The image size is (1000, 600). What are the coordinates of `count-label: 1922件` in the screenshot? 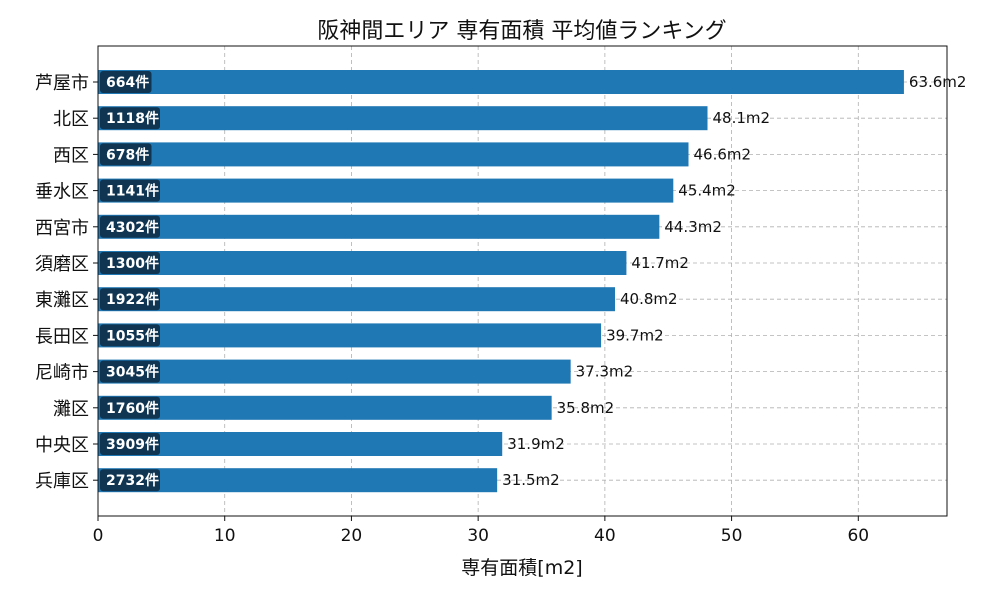 It's located at (132, 299).